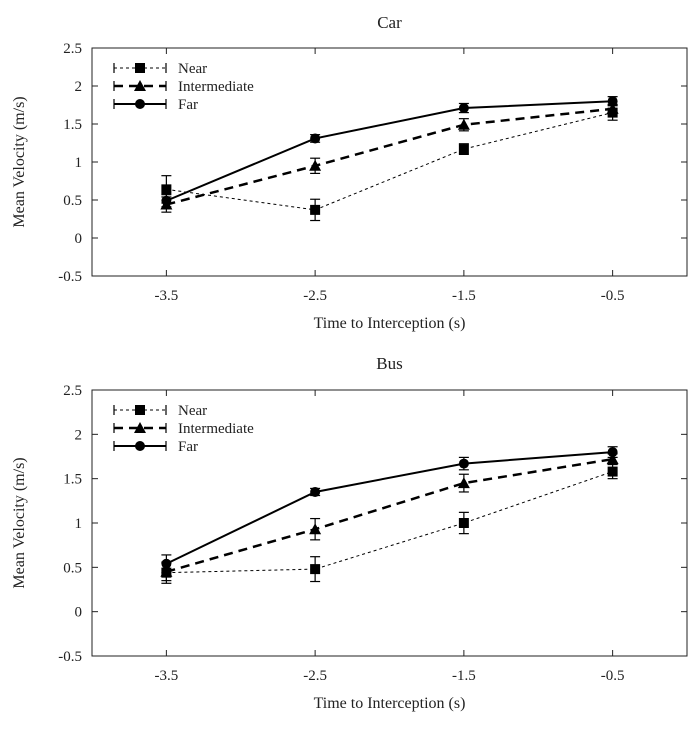 The width and height of the screenshot is (700, 732). I want to click on series-near, so click(389, 523).